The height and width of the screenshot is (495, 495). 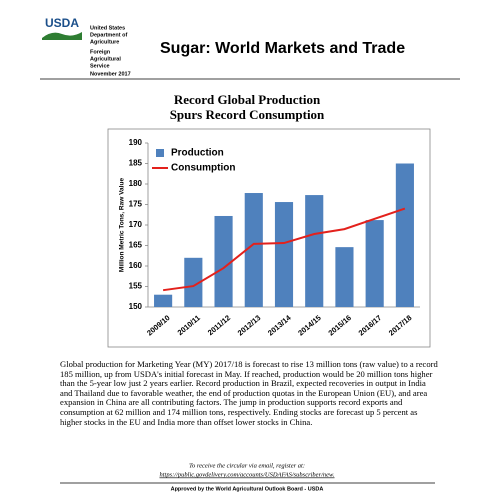 What do you see at coordinates (136, 224) in the screenshot?
I see `y-tick-label: 170` at bounding box center [136, 224].